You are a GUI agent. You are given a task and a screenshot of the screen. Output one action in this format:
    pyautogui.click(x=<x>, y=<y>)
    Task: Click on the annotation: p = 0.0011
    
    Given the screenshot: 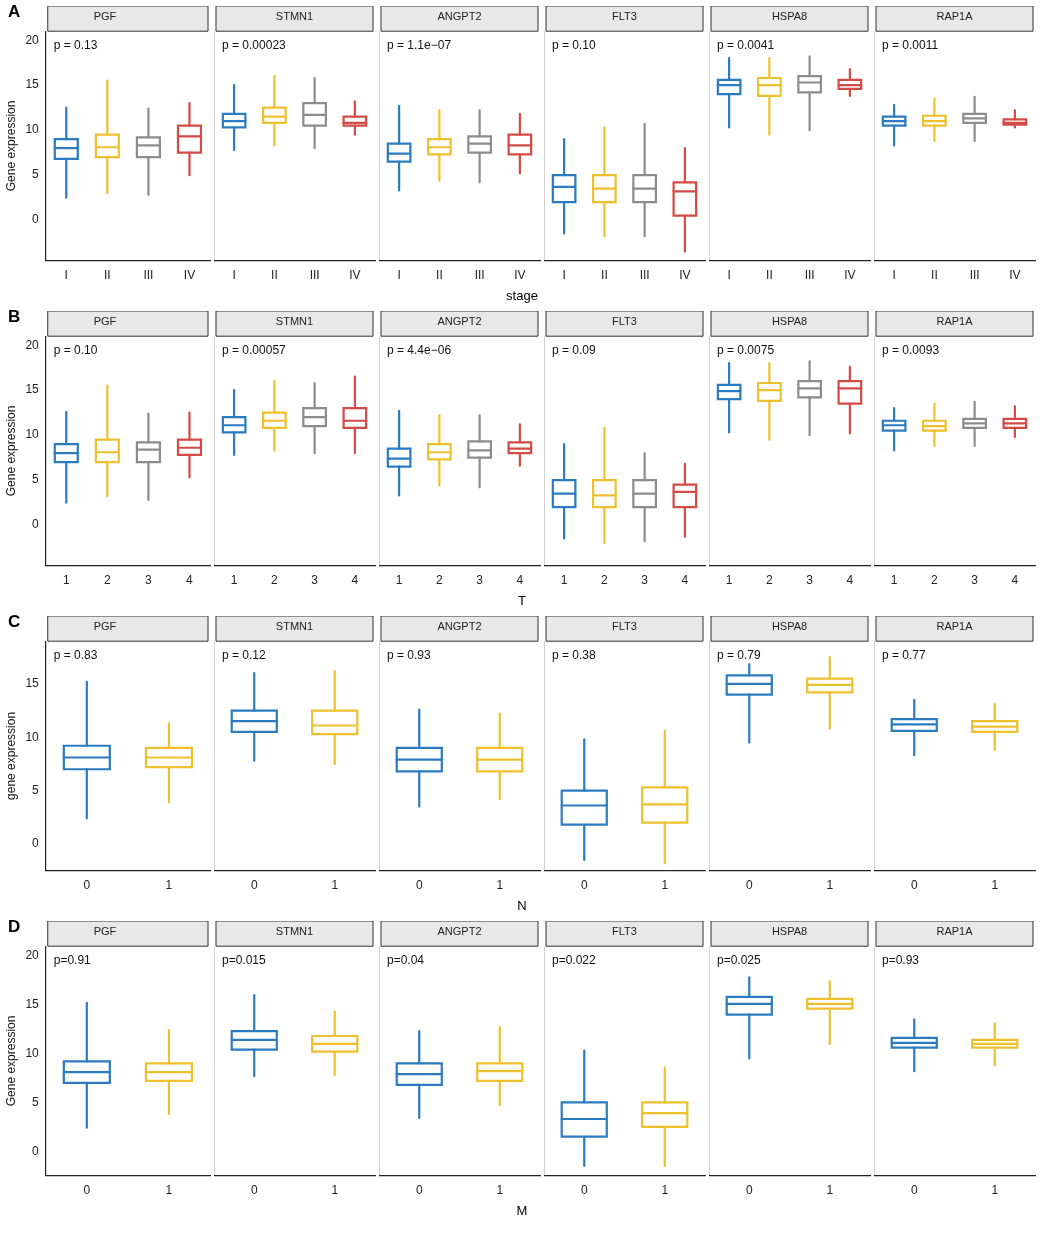 What is the action you would take?
    pyautogui.click(x=910, y=44)
    